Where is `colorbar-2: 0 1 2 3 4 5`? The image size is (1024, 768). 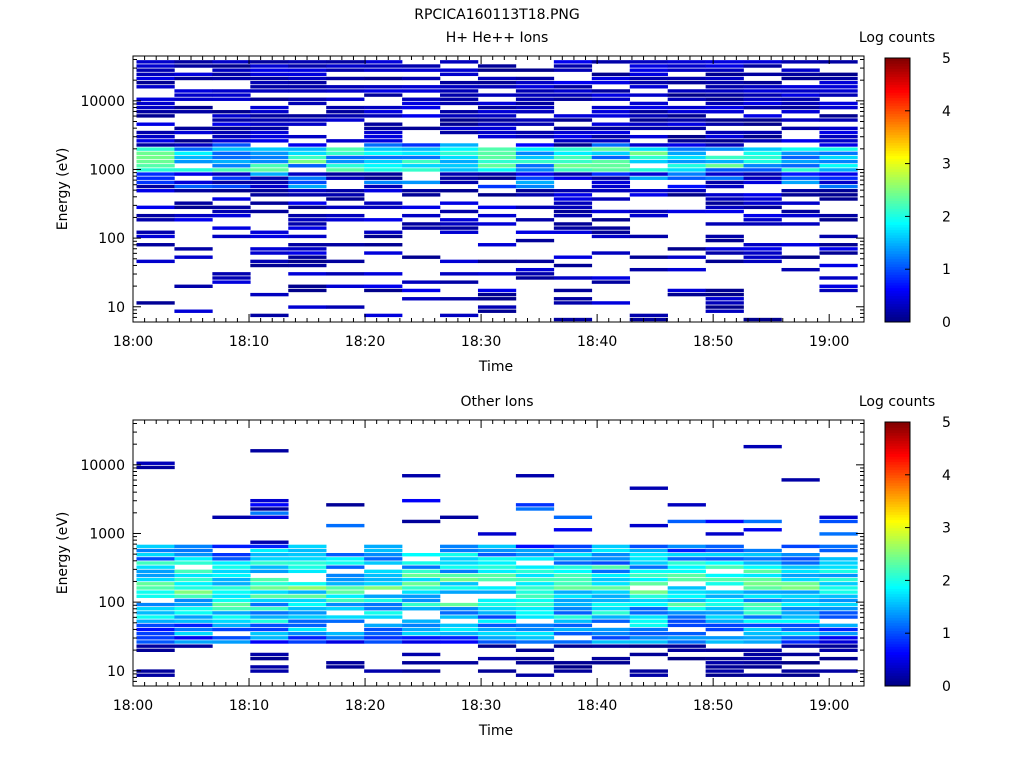 colorbar-2: 0 1 2 3 4 5 is located at coordinates (917, 555).